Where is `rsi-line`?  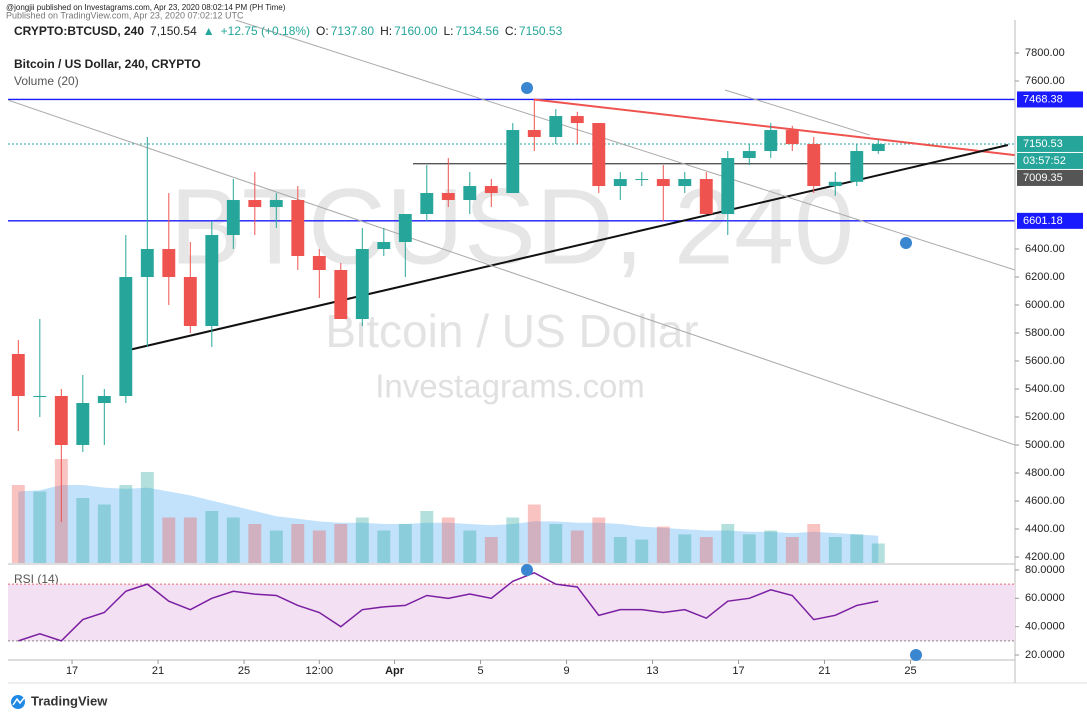 rsi-line is located at coordinates (448, 606).